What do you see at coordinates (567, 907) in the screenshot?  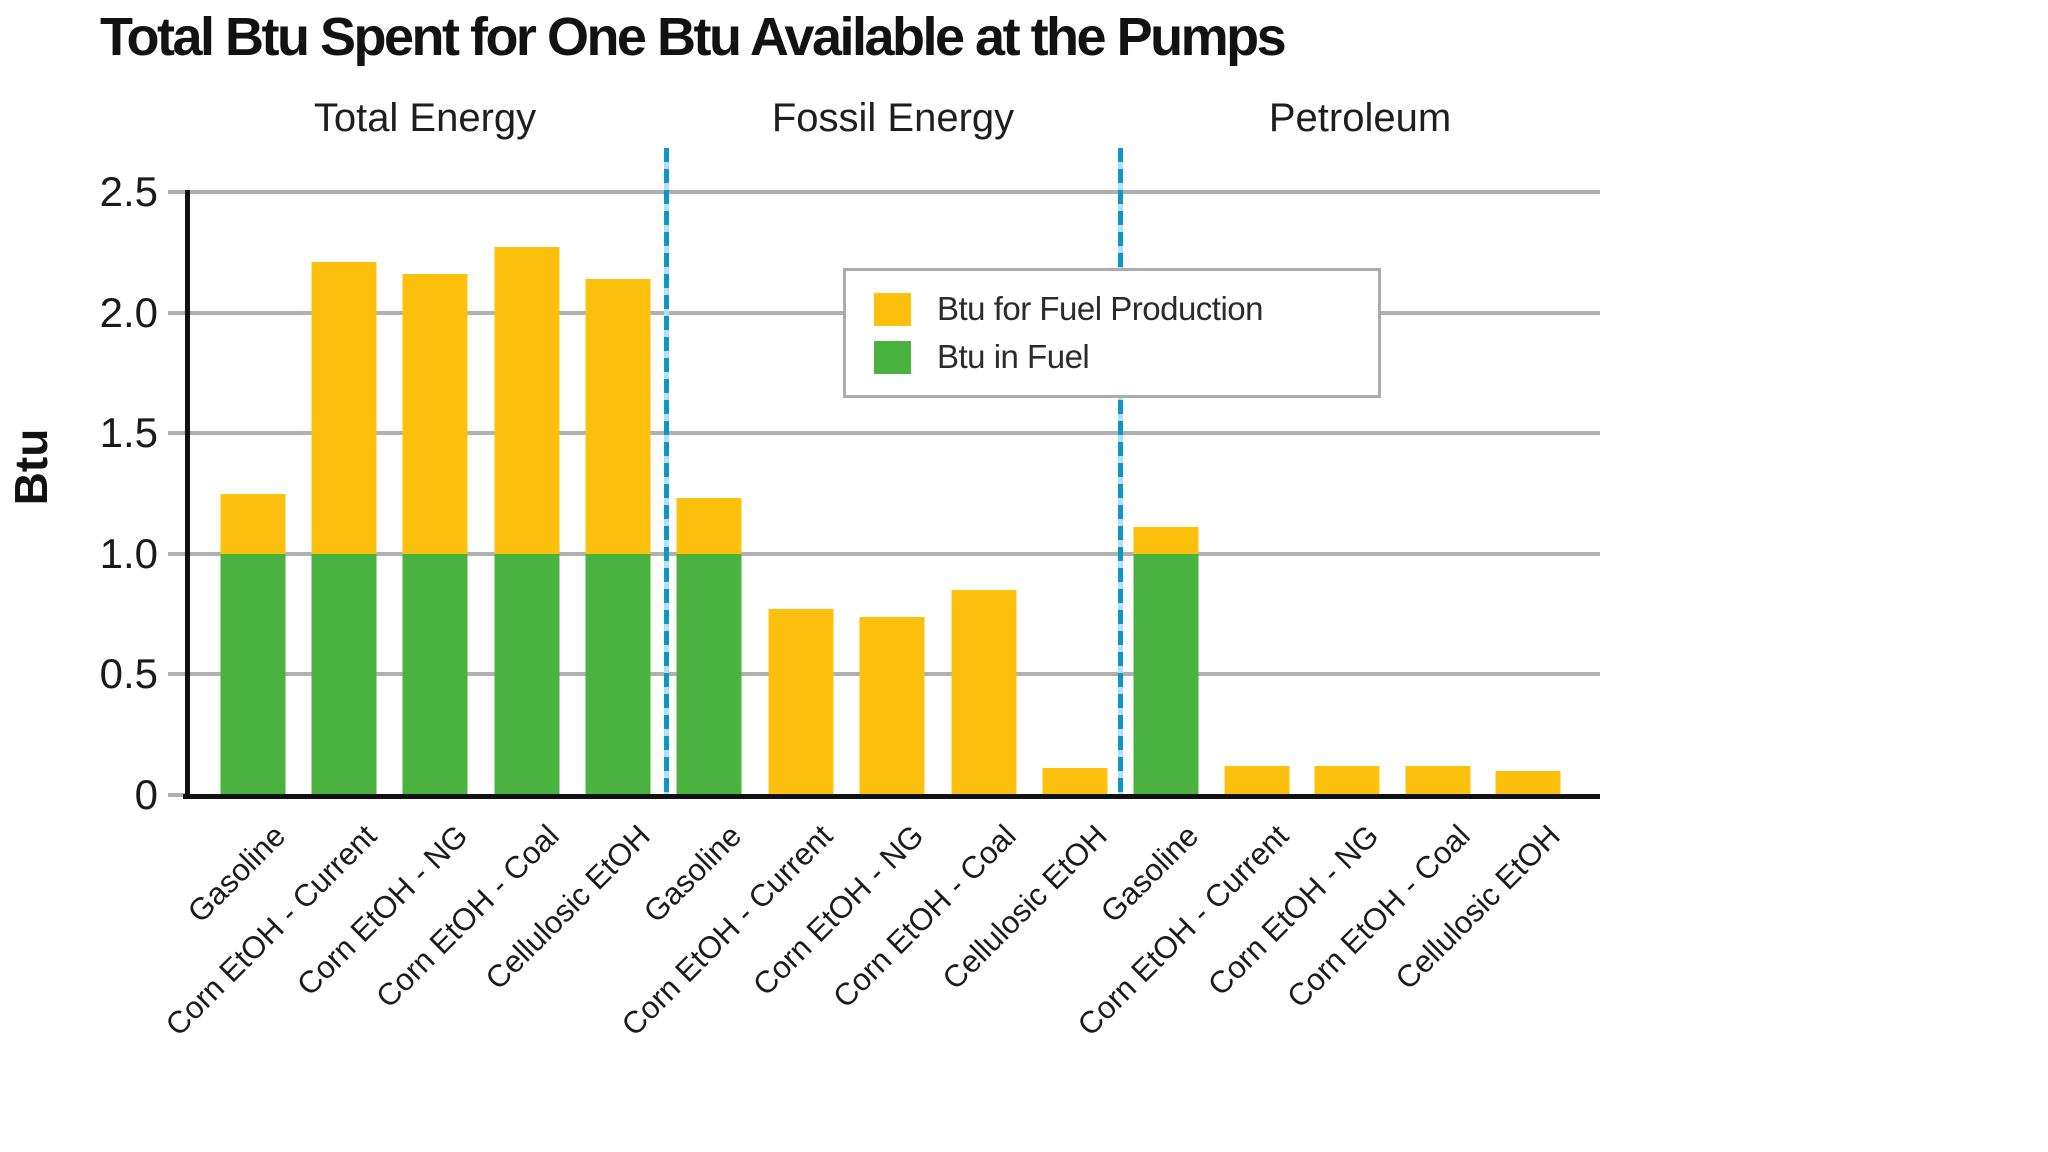 I see `x-tick-label-0-4: Cellulosic EtOH` at bounding box center [567, 907].